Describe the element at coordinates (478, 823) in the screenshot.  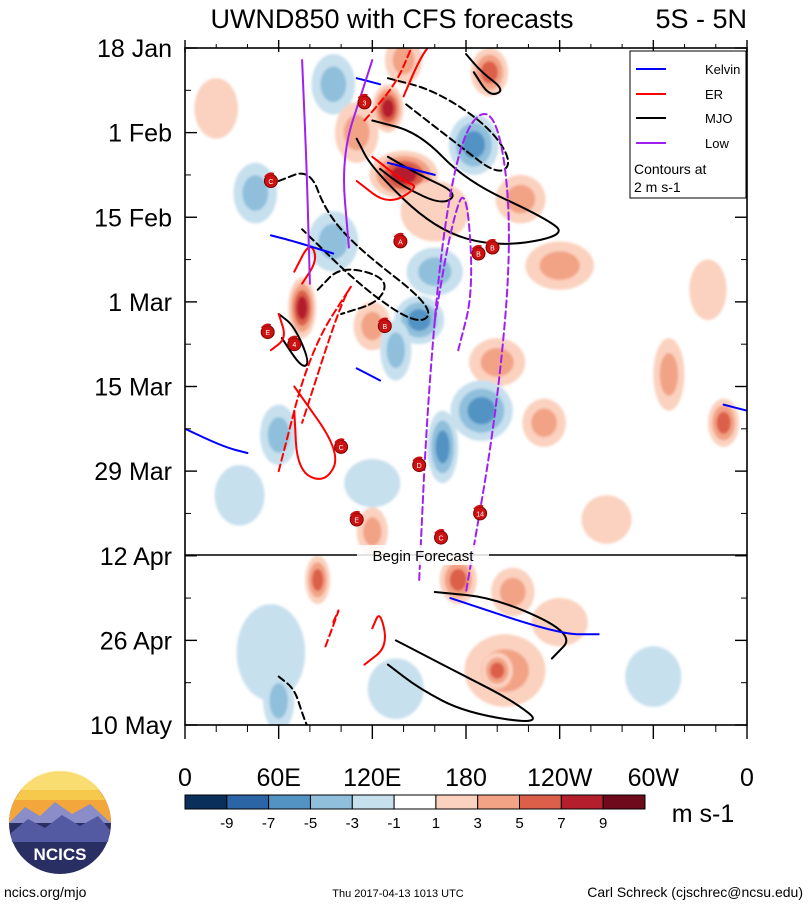
I see `colorbar-label-6: 3` at that location.